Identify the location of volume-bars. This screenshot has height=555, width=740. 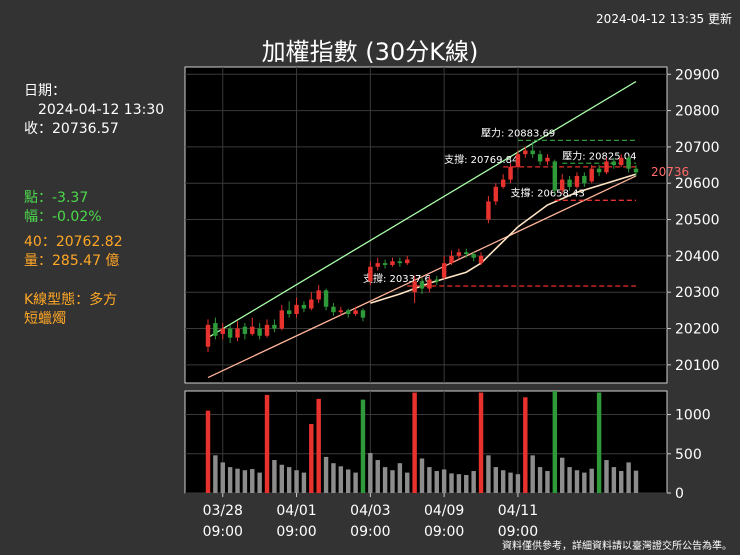
(422, 442).